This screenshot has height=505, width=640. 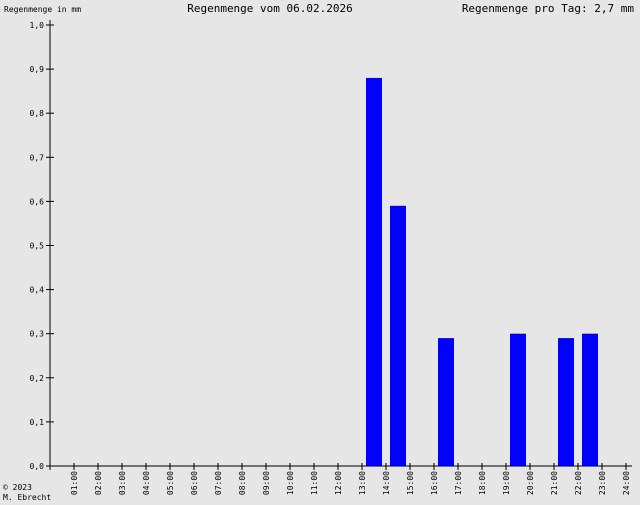 What do you see at coordinates (37, 69) in the screenshot?
I see `y-tick-label: 0,9` at bounding box center [37, 69].